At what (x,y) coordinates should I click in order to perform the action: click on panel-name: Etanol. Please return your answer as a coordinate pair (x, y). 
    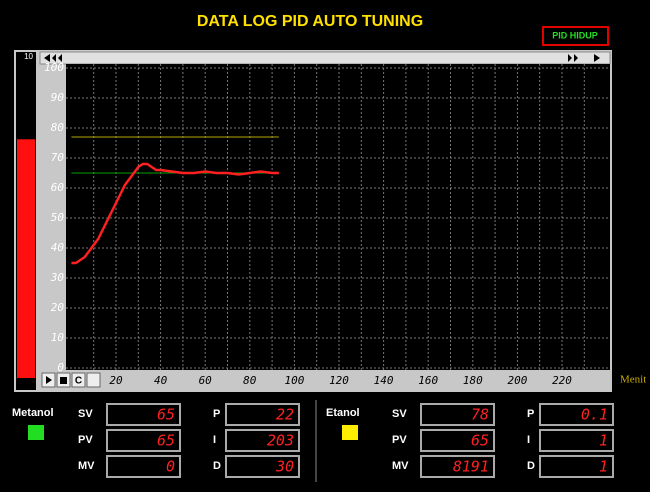
    Looking at the image, I should click on (343, 413).